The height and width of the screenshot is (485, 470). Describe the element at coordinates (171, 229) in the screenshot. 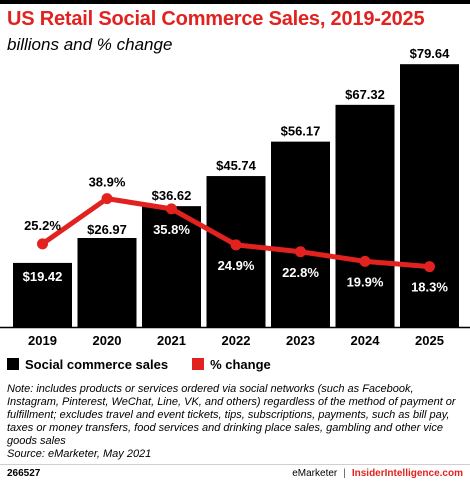

I see `pct-label-2021: 35.8%` at that location.